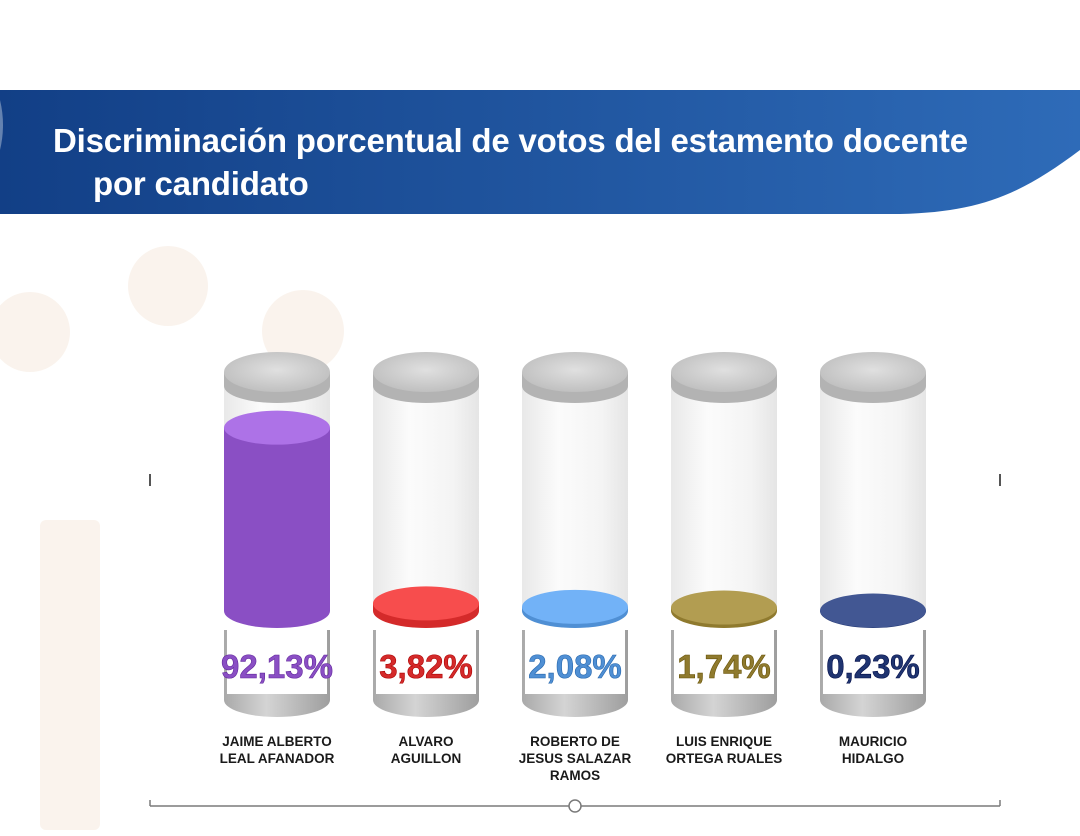 The image size is (1080, 836). I want to click on candidate-name-line: JESUS SALAZAR, so click(575, 758).